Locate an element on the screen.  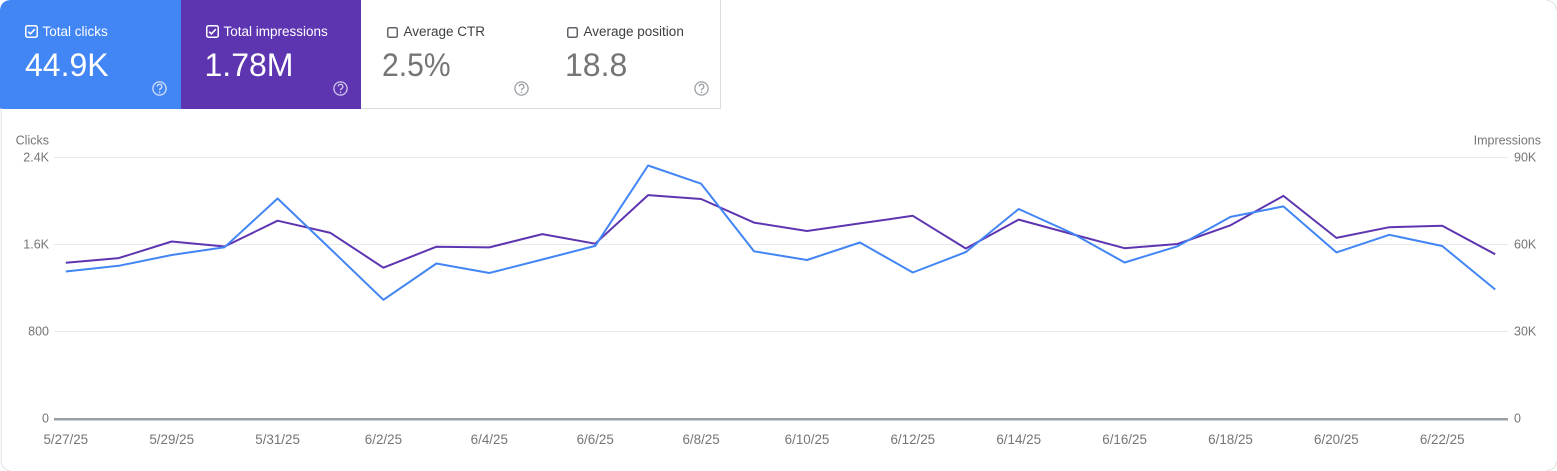
svg-text: 6/10/25 is located at coordinates (807, 439).